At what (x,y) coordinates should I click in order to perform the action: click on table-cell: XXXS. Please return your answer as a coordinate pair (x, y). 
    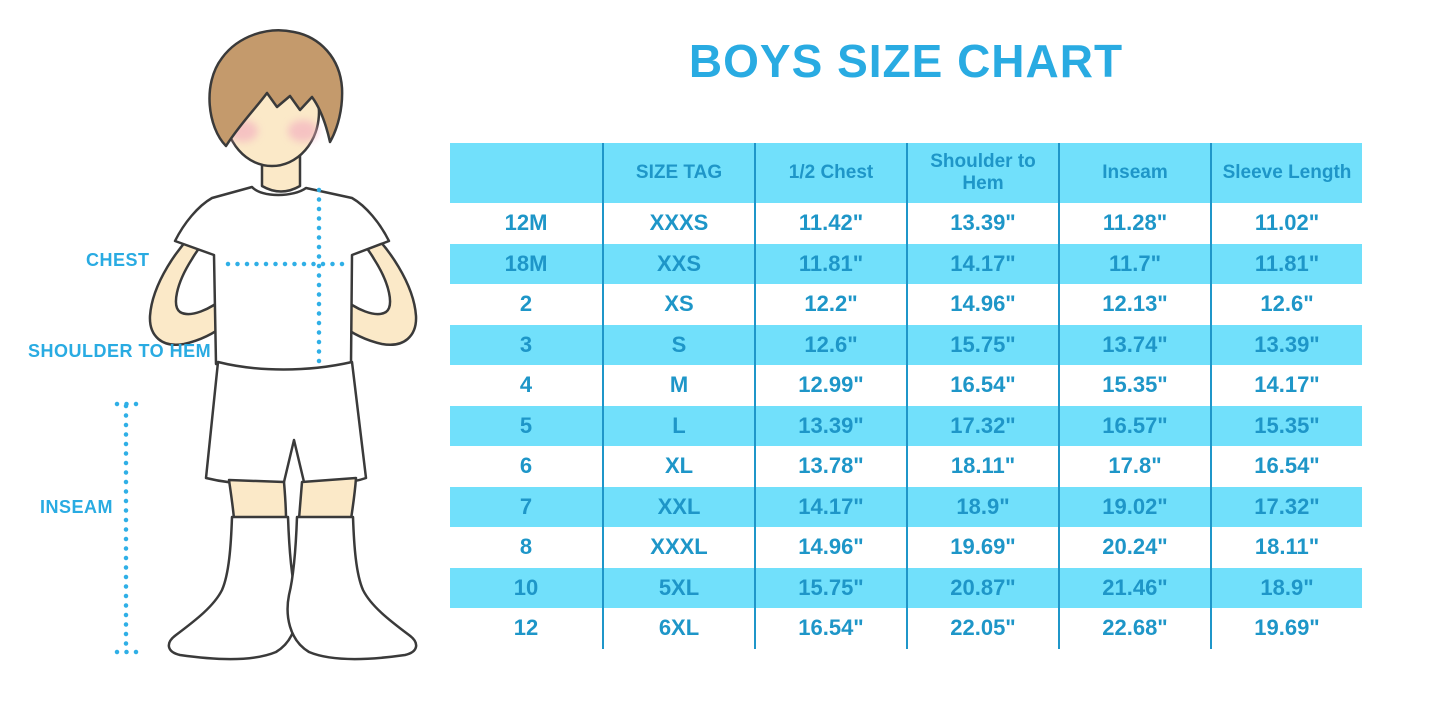
    Looking at the image, I should click on (678, 223).